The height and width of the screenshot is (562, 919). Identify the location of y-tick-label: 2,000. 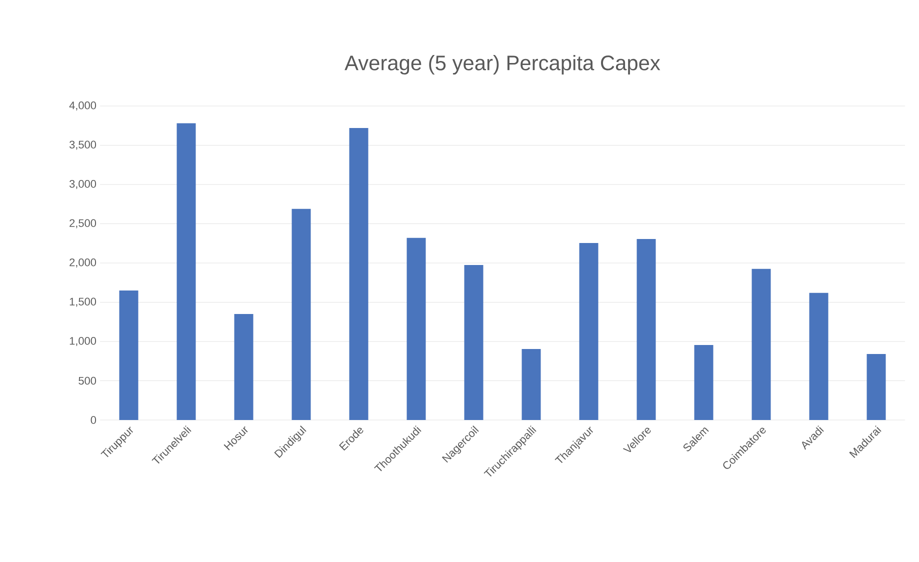
(83, 263).